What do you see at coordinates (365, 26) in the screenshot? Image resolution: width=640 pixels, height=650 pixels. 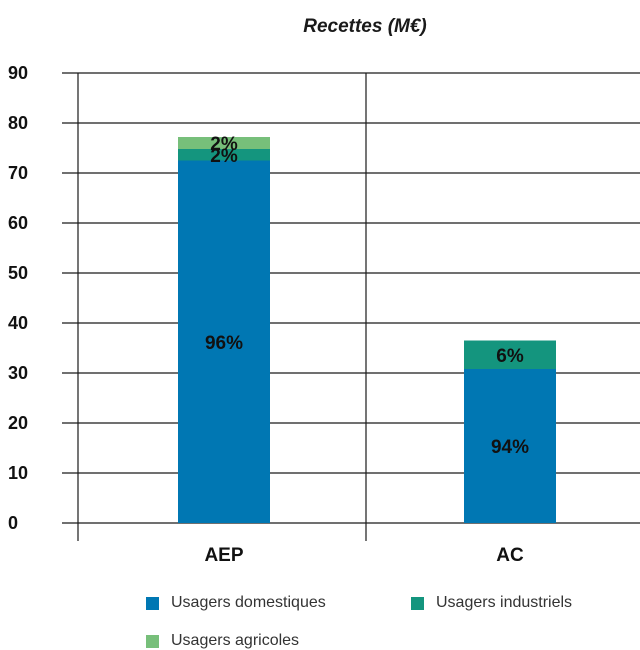 I see `chart-title: Recettes (M€)` at bounding box center [365, 26].